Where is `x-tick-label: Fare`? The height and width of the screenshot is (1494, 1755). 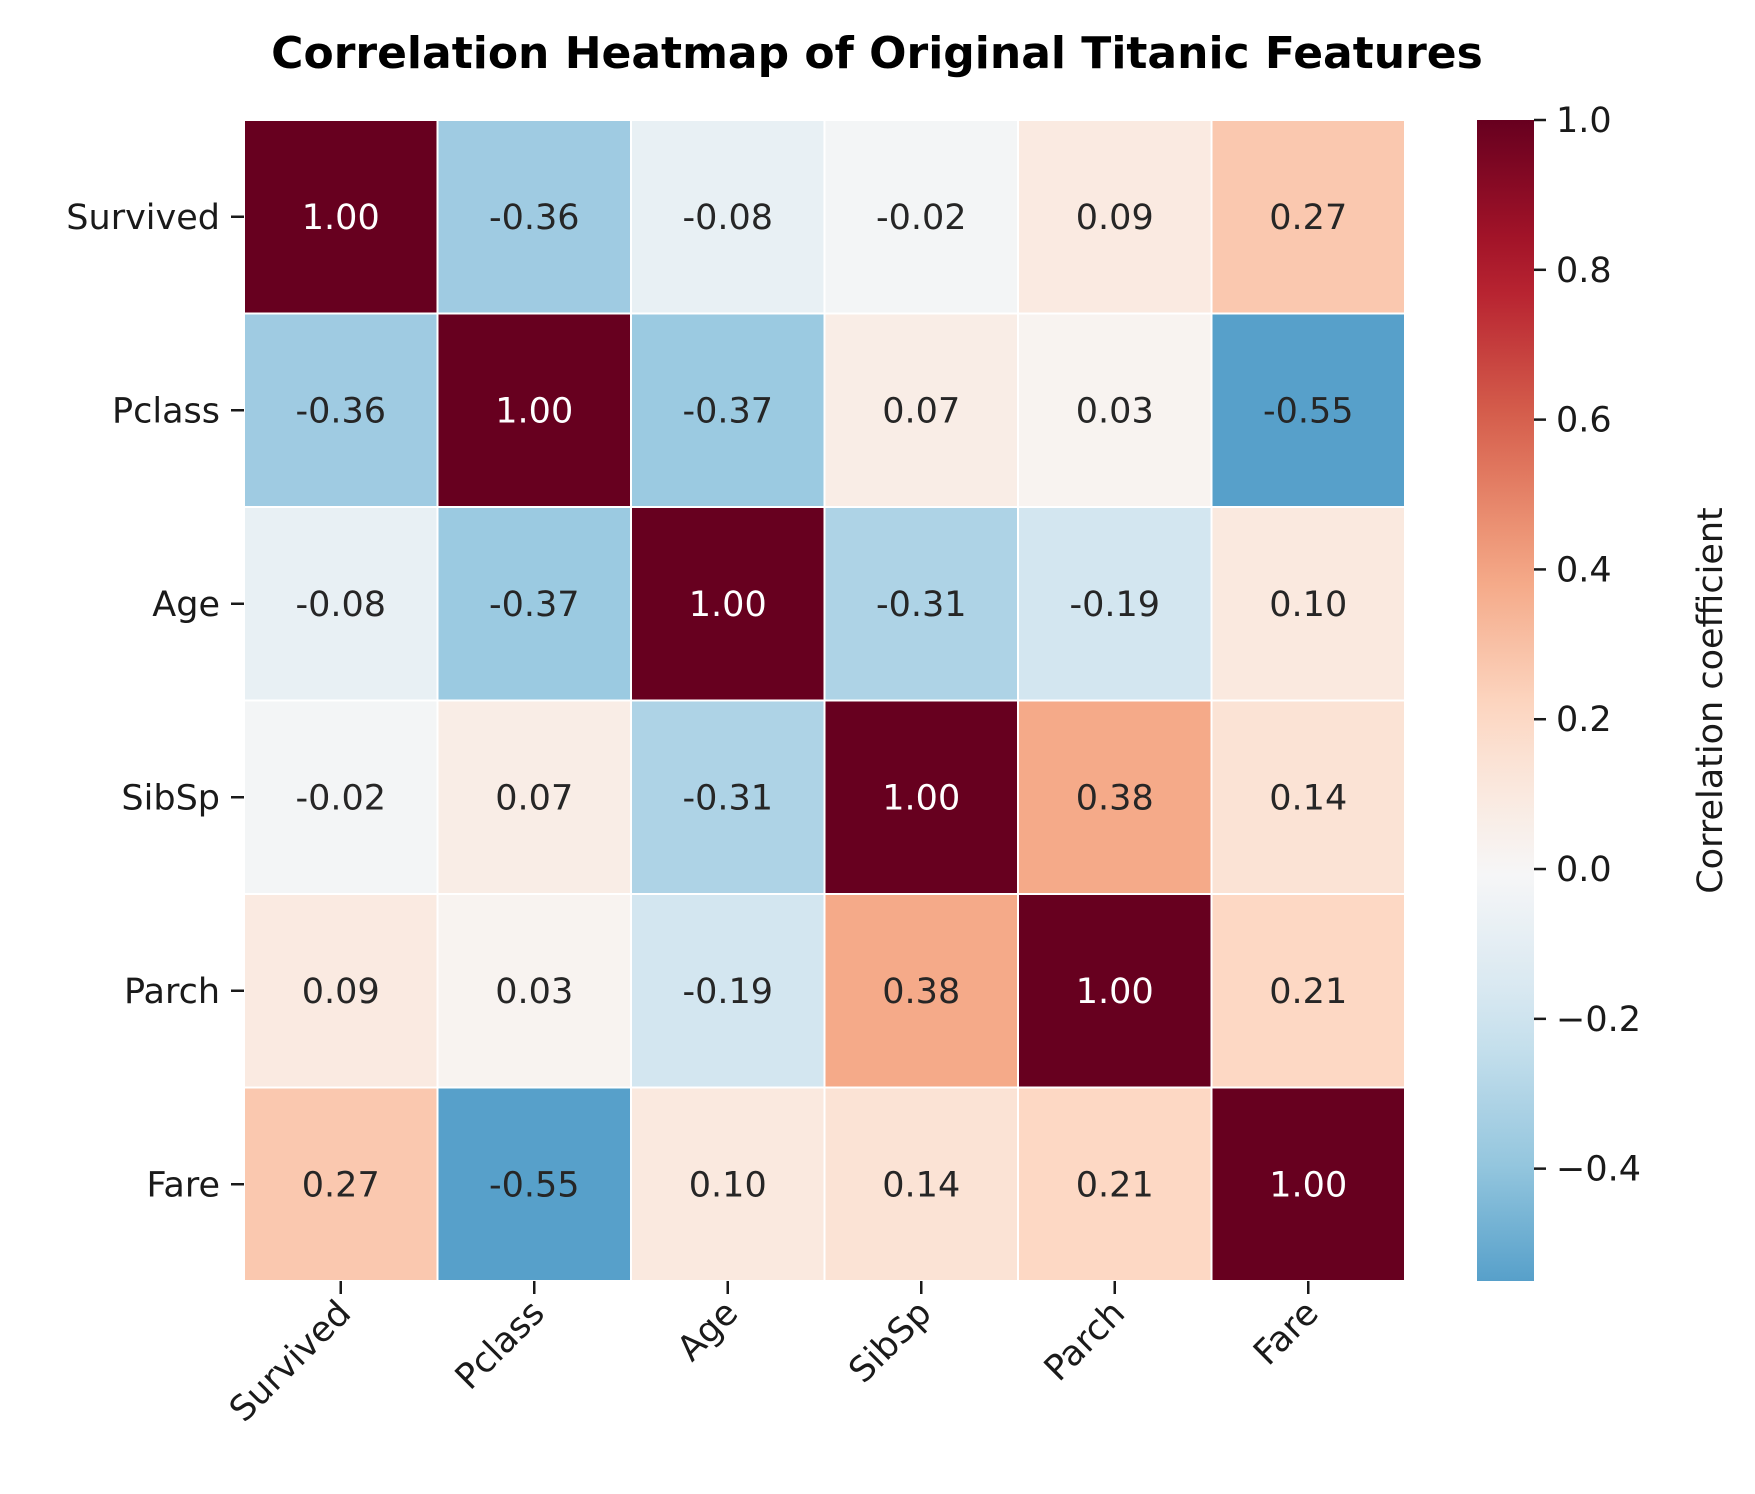 x-tick-label: Fare is located at coordinates (1286, 1333).